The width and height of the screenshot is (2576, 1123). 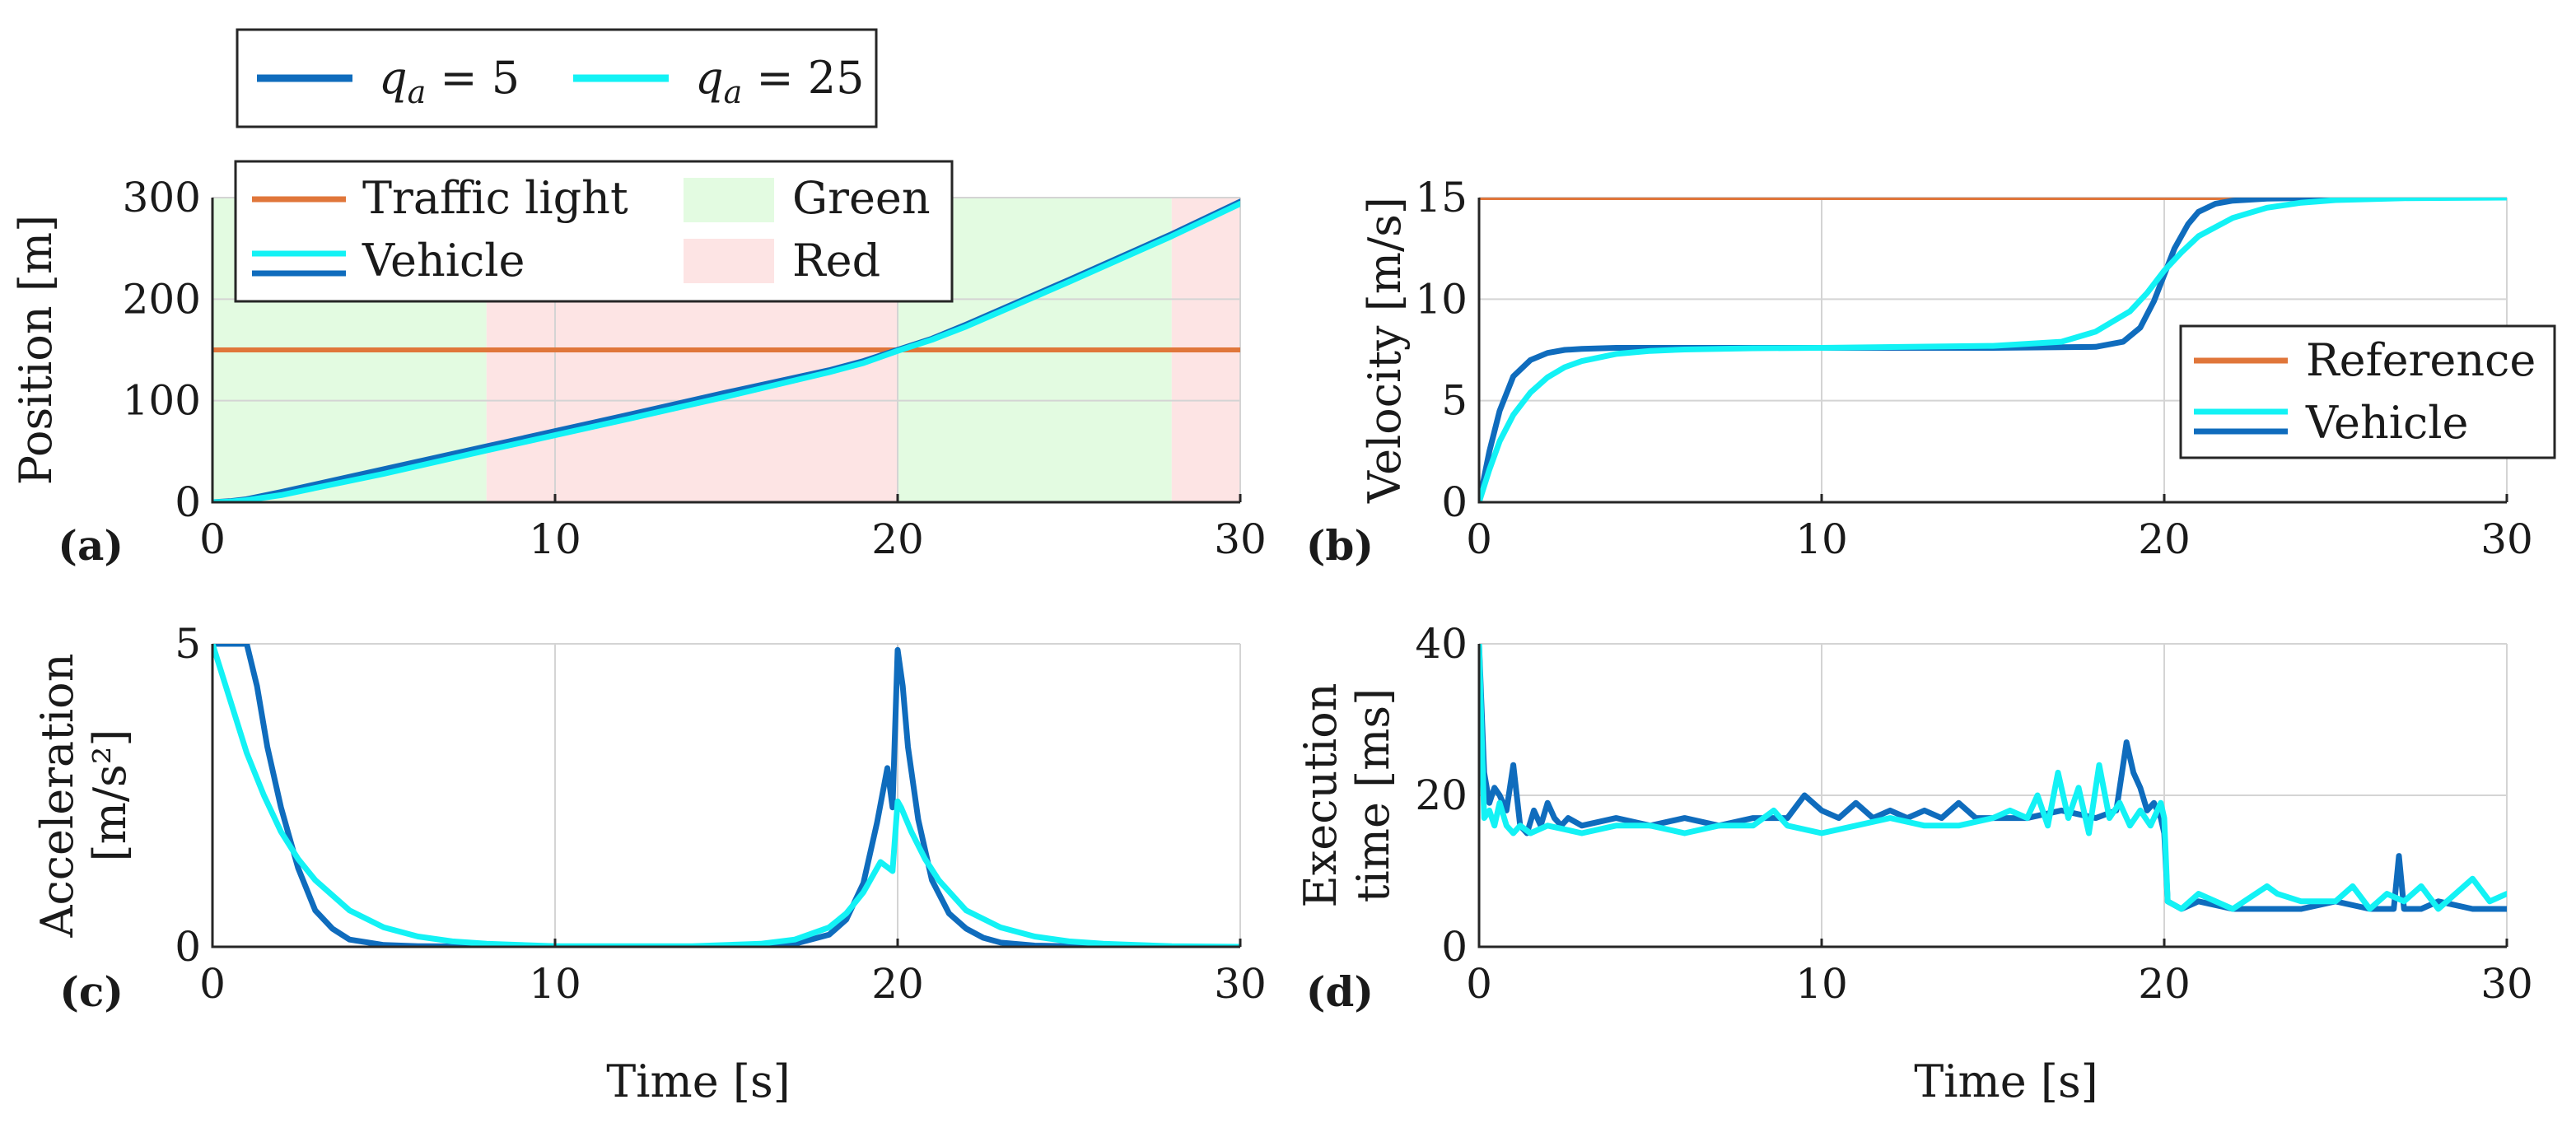 I want to click on legend-patch-green, so click(x=729, y=200).